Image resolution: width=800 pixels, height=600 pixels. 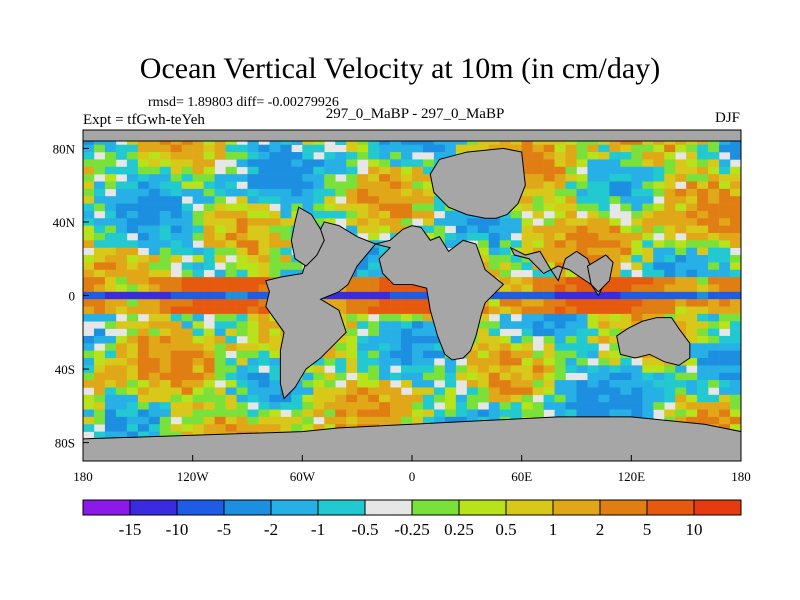 I want to click on colorbar-label: -2, so click(x=271, y=529).